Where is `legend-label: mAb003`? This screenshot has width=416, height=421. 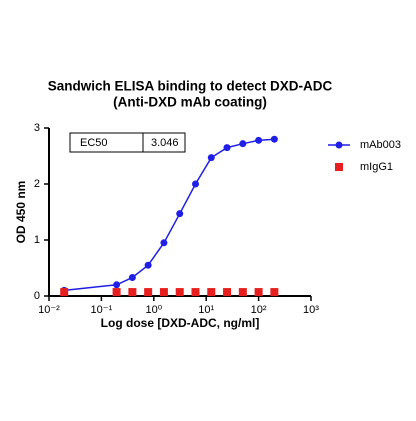
legend-label: mAb003 is located at coordinates (380, 145).